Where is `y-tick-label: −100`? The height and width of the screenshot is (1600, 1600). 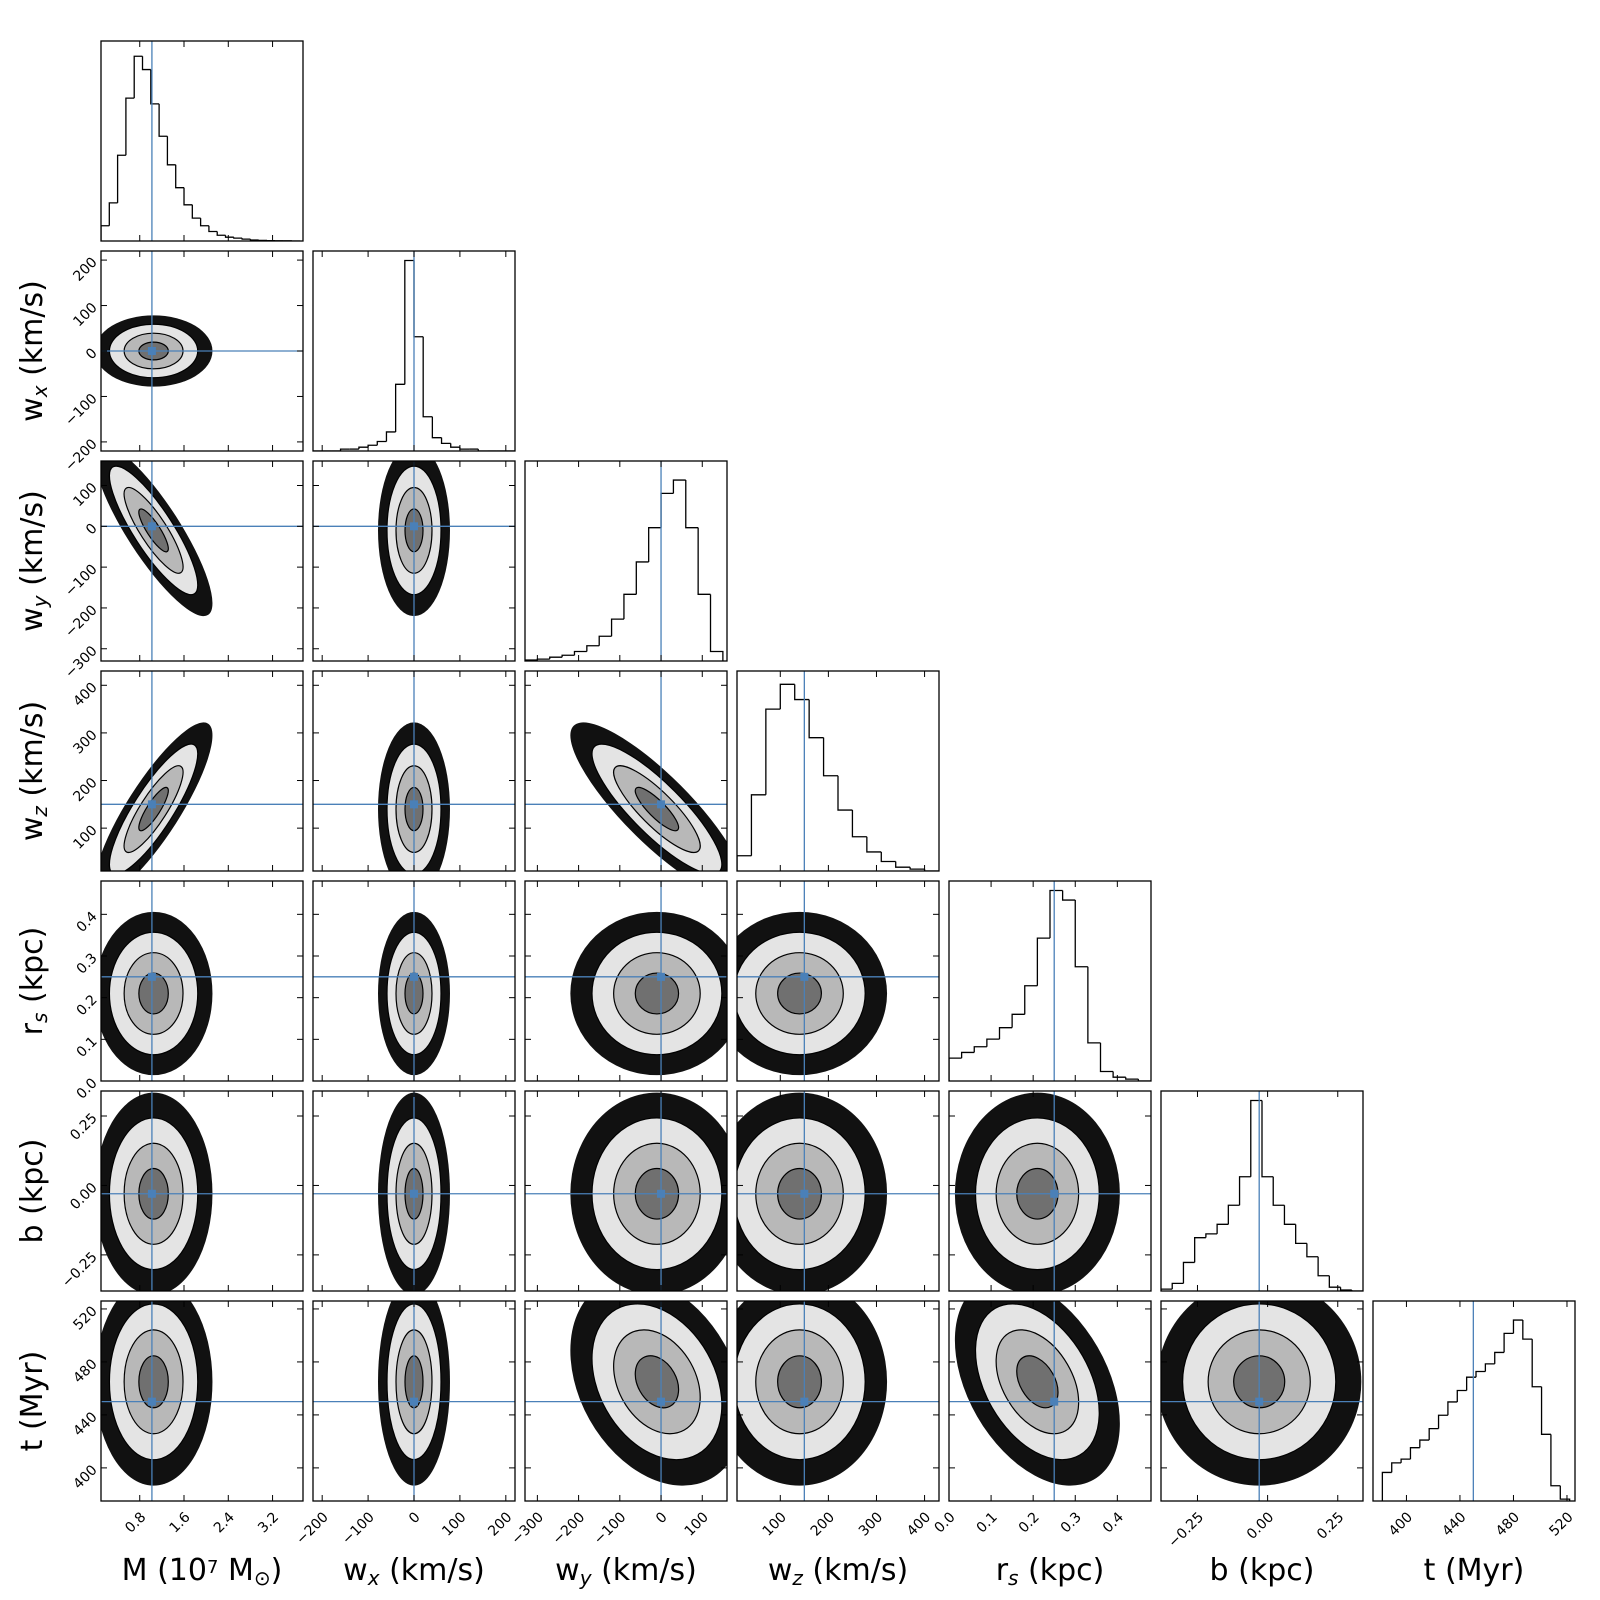
y-tick-label: −100 is located at coordinates (81, 410).